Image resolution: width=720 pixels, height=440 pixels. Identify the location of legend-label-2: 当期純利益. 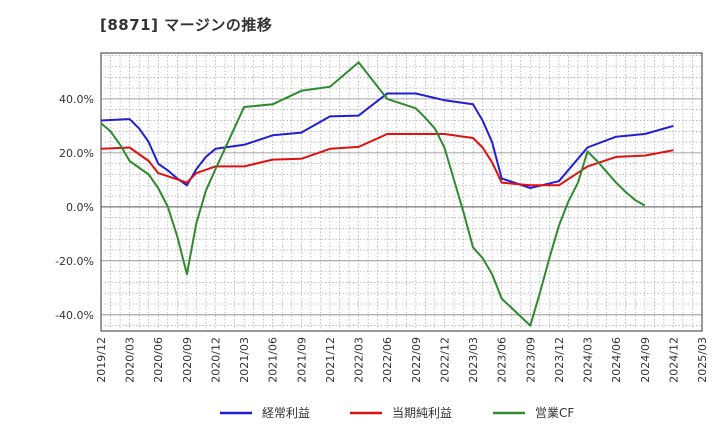
(422, 413).